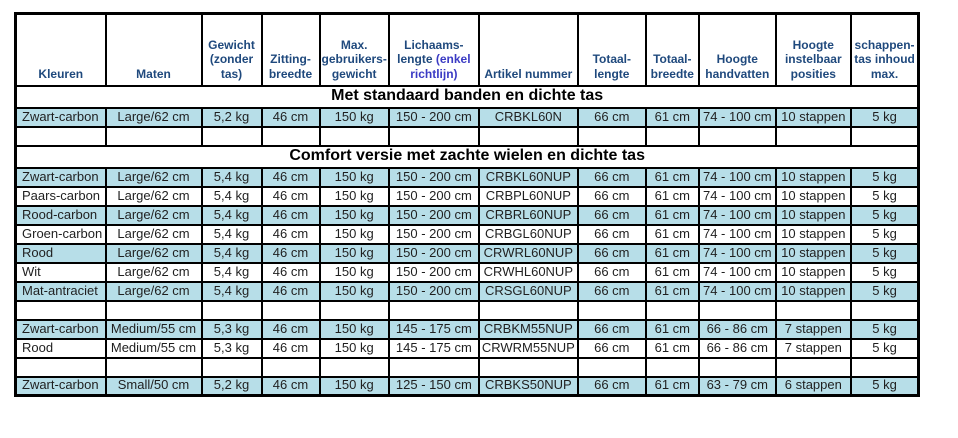 The width and height of the screenshot is (958, 438). What do you see at coordinates (153, 73) in the screenshot?
I see `column-label: Maten` at bounding box center [153, 73].